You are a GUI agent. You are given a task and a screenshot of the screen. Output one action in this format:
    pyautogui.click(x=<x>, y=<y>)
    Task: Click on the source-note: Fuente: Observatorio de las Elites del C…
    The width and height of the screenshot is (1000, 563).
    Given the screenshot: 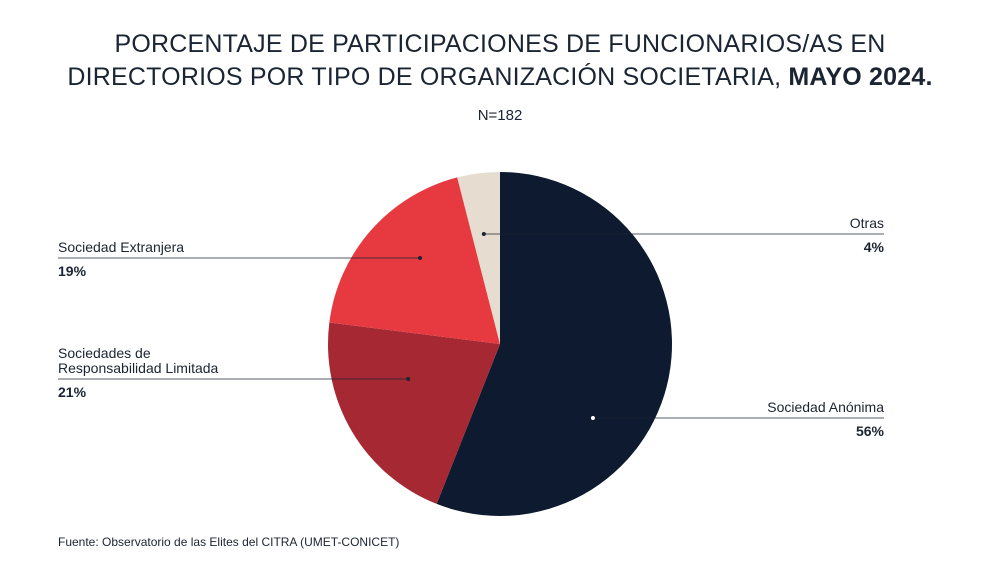 What is the action you would take?
    pyautogui.click(x=229, y=542)
    